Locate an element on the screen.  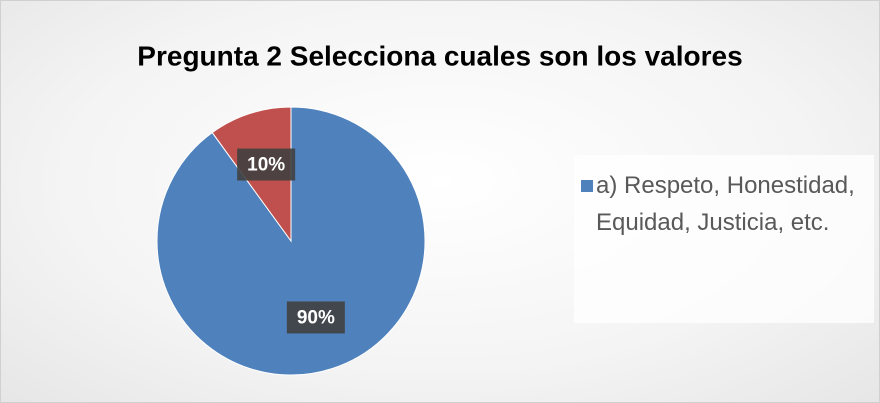
data-label: 10% is located at coordinates (266, 164).